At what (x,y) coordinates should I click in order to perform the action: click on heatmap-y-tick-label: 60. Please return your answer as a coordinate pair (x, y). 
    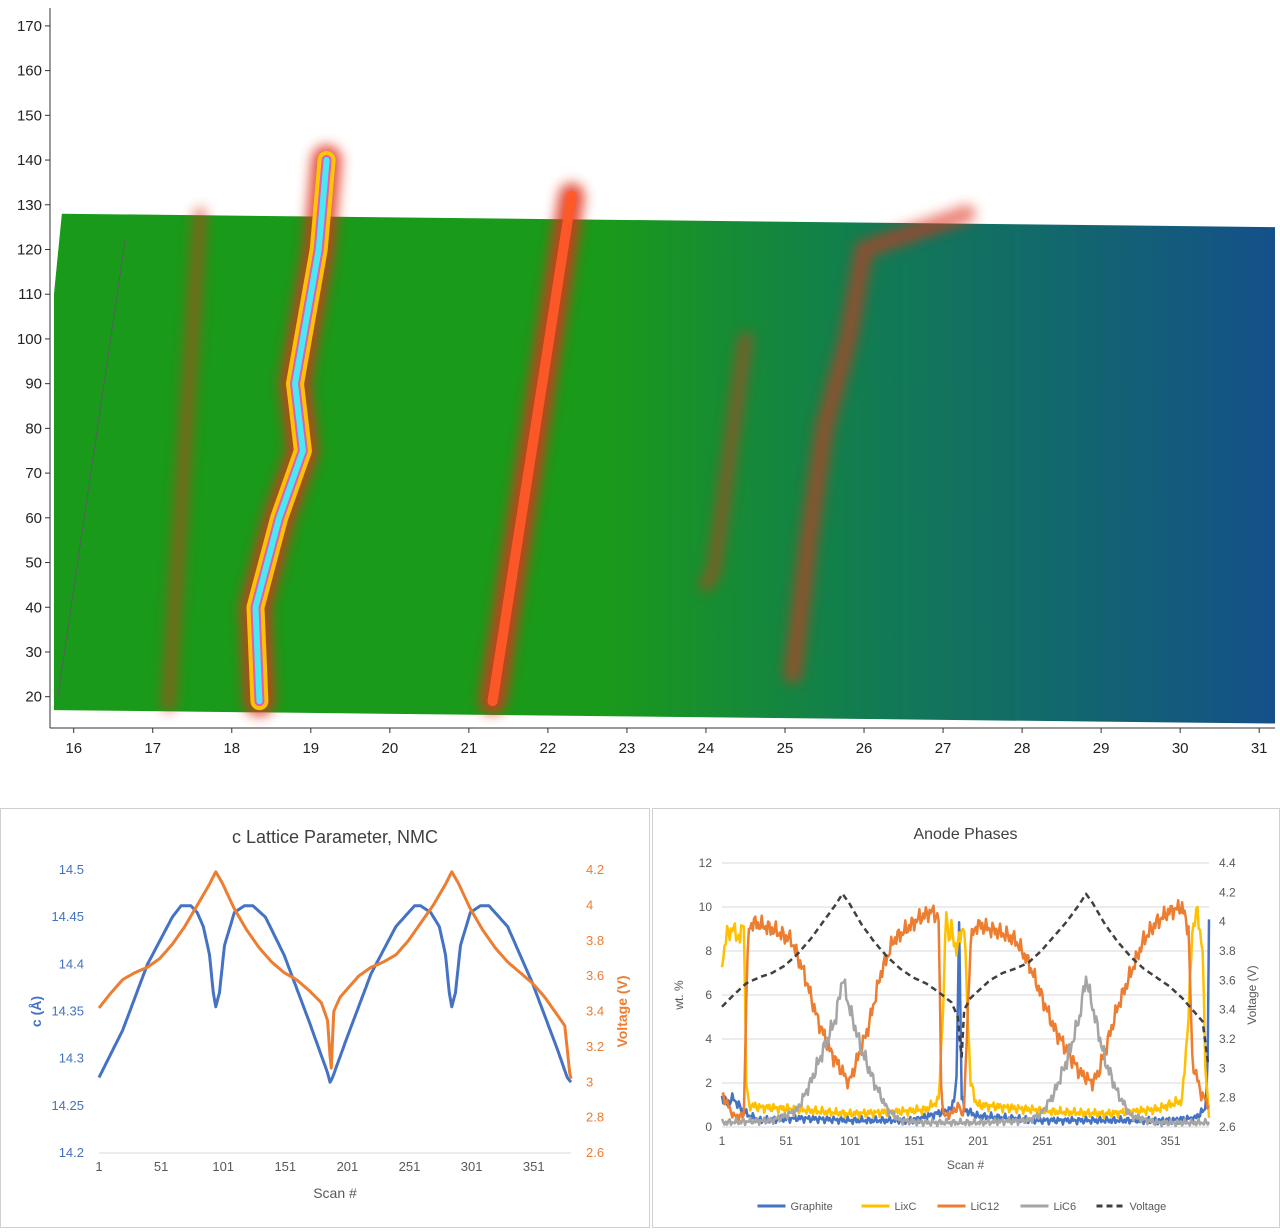
    Looking at the image, I should click on (33, 518).